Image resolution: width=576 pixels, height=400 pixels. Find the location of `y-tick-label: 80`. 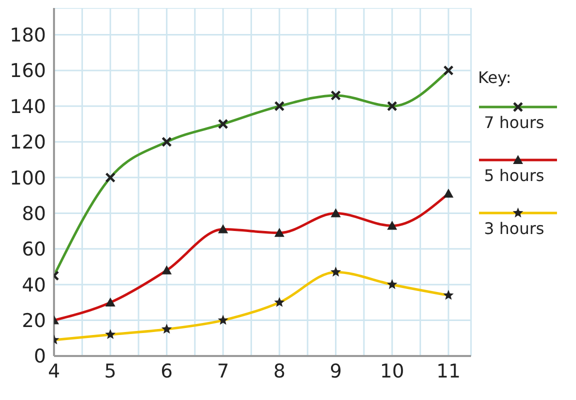

y-tick-label: 80 is located at coordinates (34, 213).